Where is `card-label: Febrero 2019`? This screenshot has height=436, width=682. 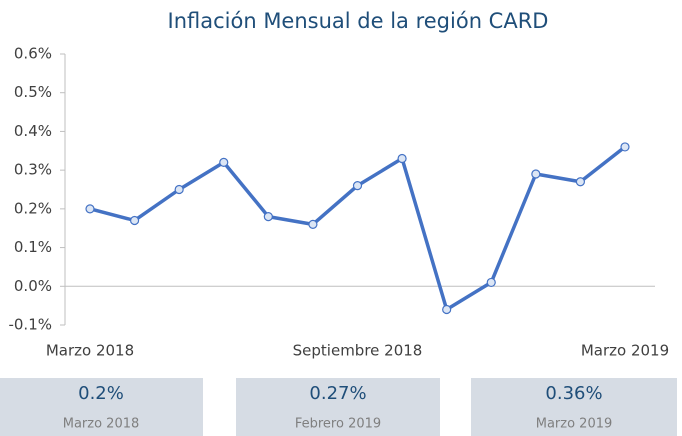
card-label: Febrero 2019 is located at coordinates (338, 424).